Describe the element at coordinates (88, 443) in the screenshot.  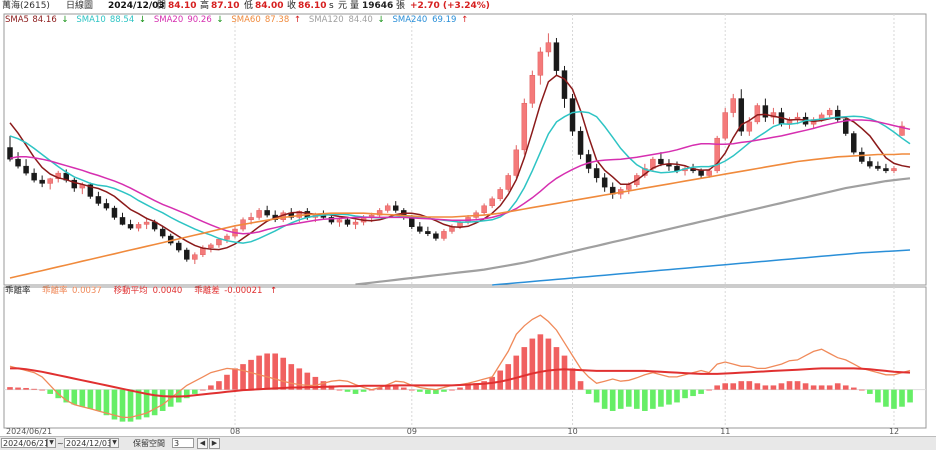
I see `end-date-field: 2024/12/03` at that location.